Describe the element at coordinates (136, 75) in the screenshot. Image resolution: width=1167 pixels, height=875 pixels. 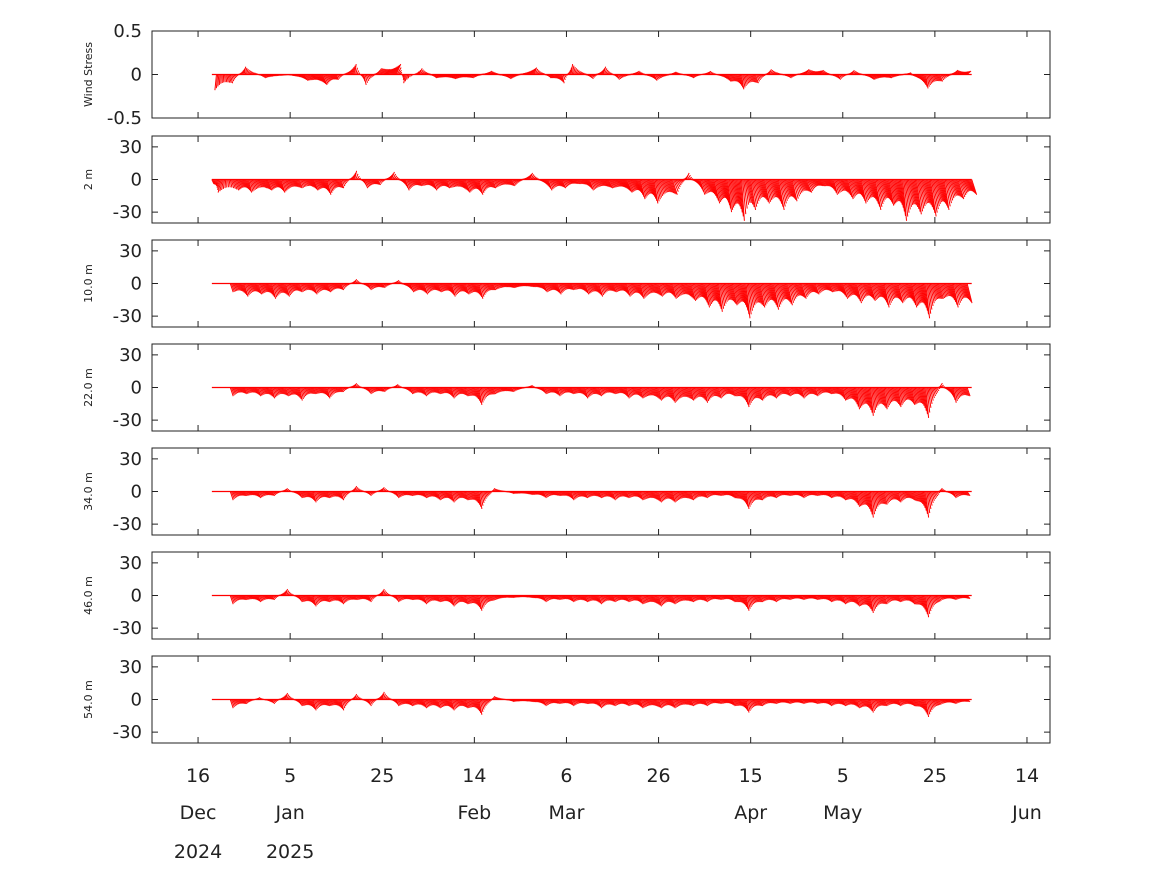
I see `ytick-label: 0` at that location.